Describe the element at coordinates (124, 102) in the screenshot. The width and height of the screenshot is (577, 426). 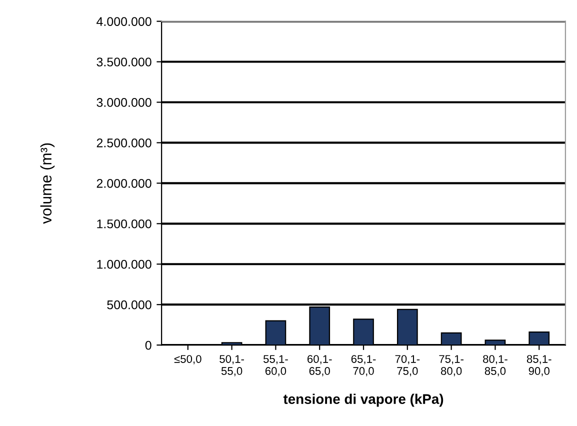
I see `y-tick-label: 3.000.000` at that location.